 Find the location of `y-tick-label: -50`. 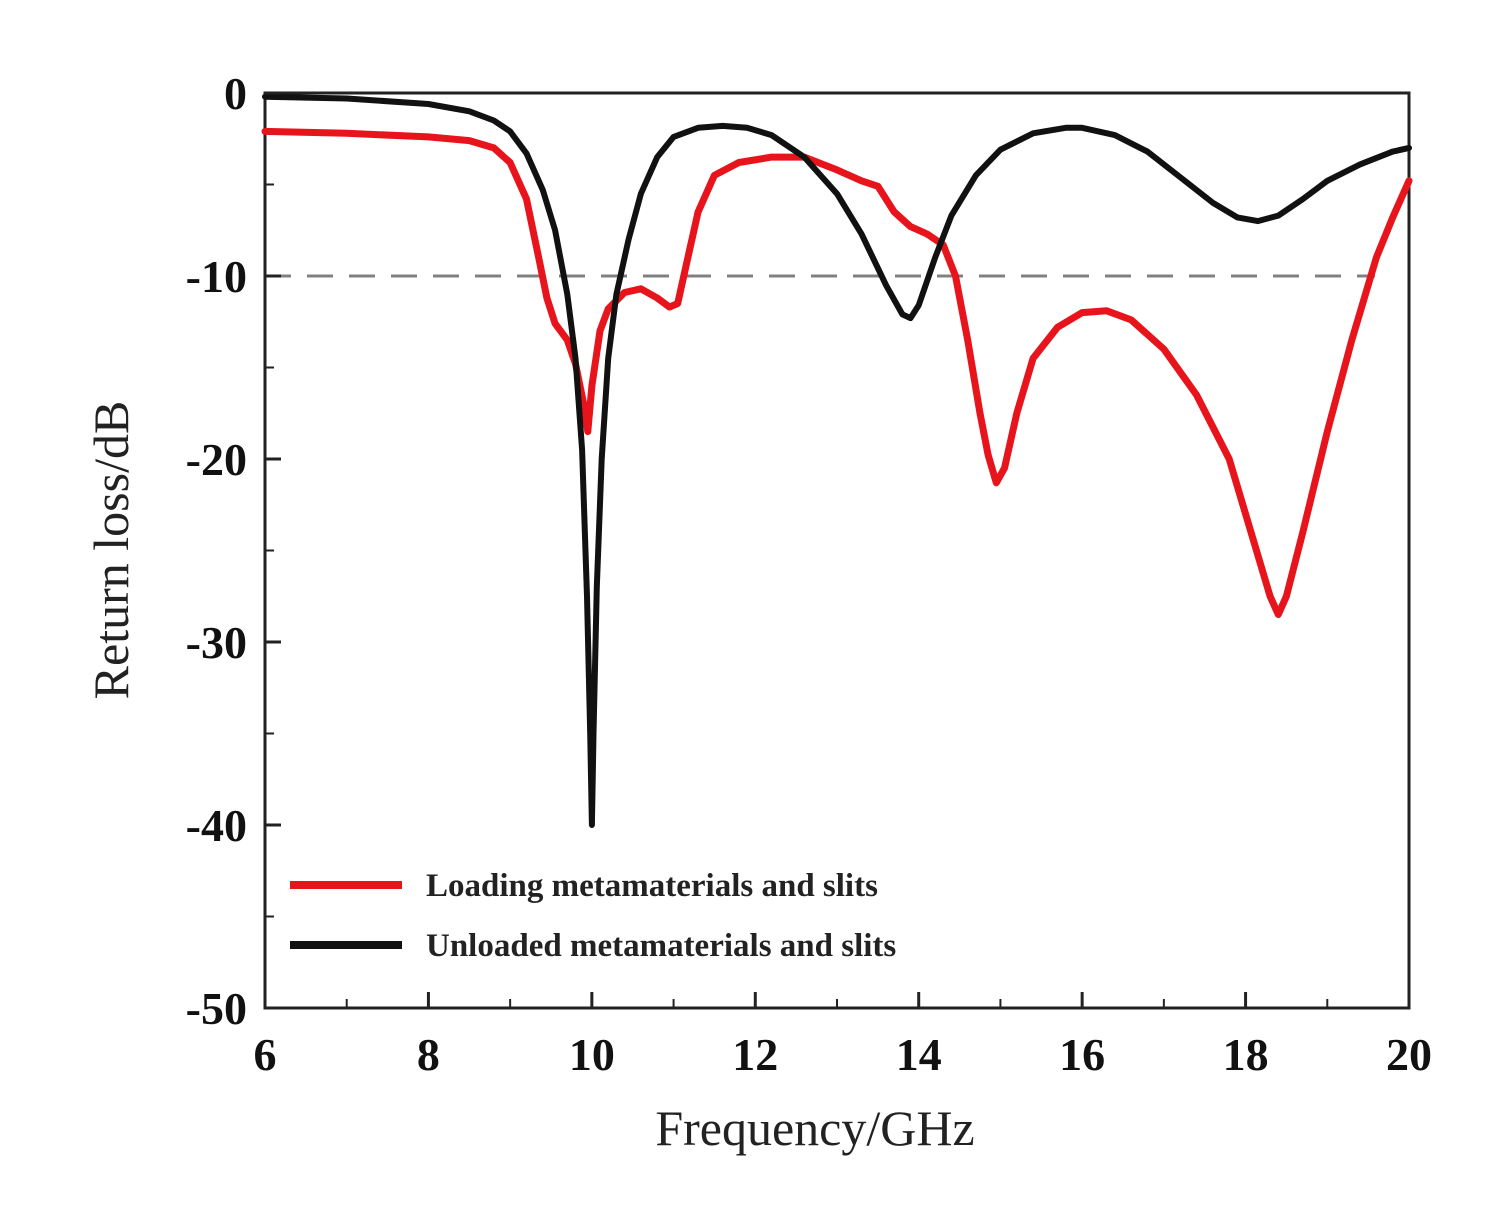

y-tick-label: -50 is located at coordinates (216, 1008).